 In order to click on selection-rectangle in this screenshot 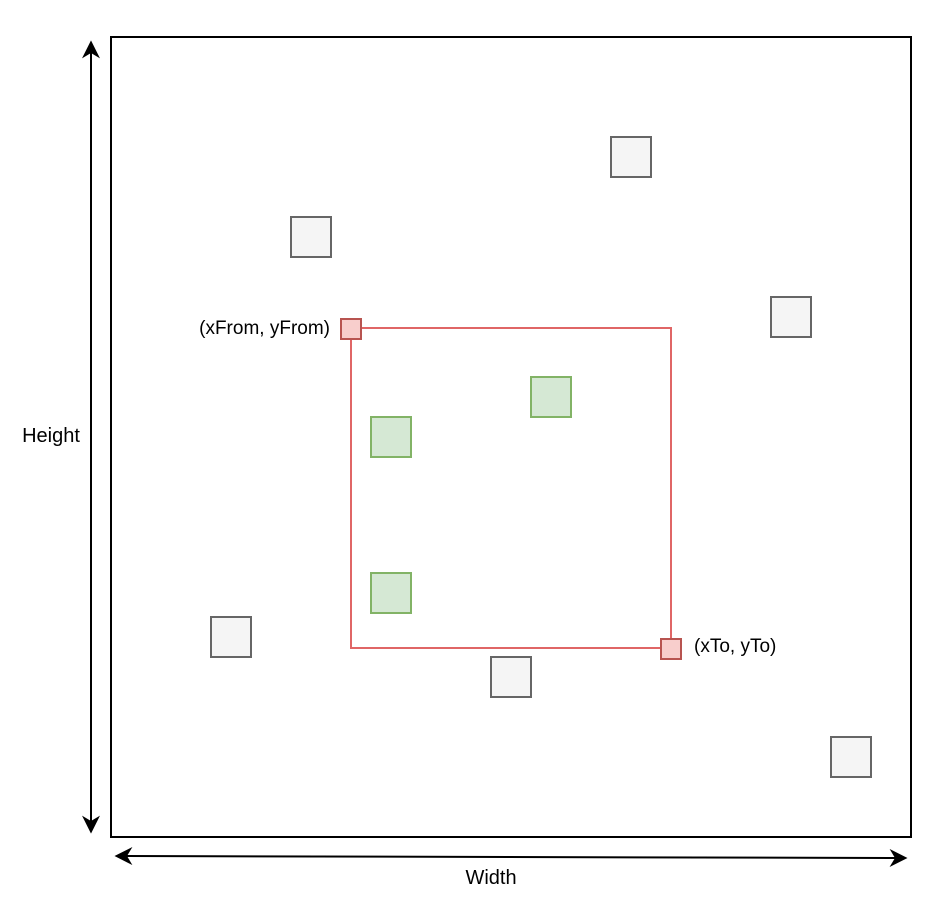, I will do `click(511, 488)`.